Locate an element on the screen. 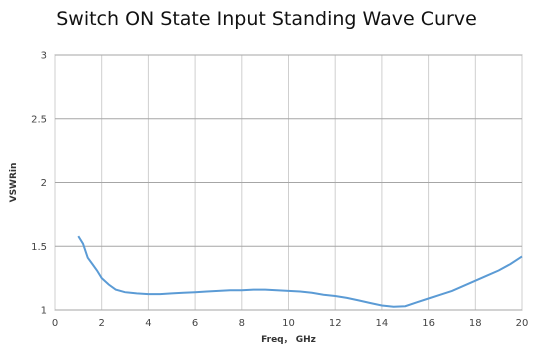 The image size is (533, 355). x-tick-label: 20 is located at coordinates (522, 323).